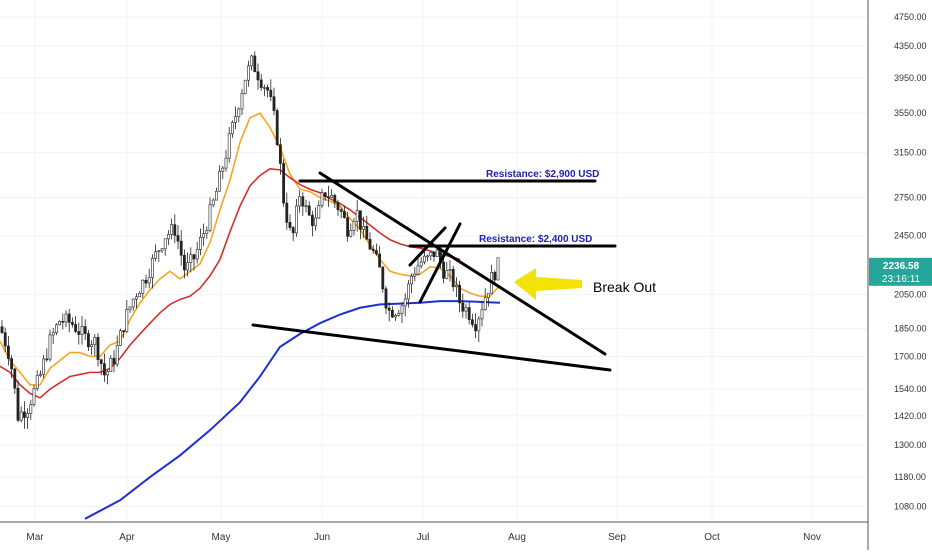 The height and width of the screenshot is (555, 932). Describe the element at coordinates (910, 17) in the screenshot. I see `y-tick-label: 4750.00` at that location.